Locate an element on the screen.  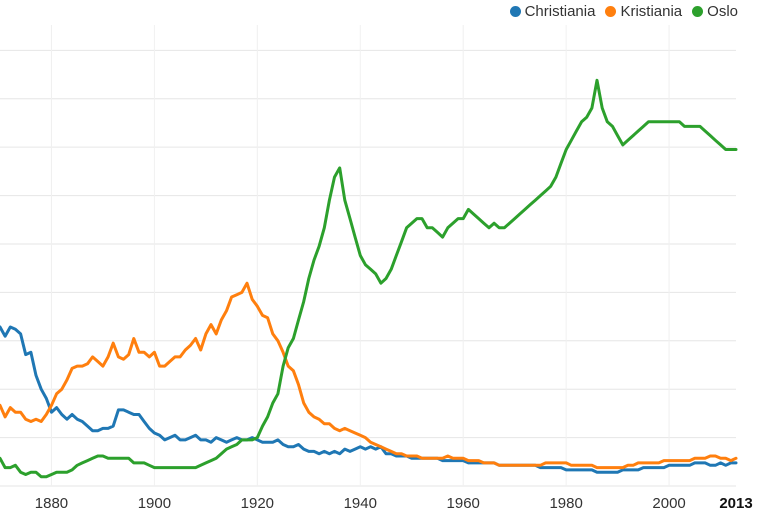
legend: Christiania Kristiania Oslo is located at coordinates (623, 11).